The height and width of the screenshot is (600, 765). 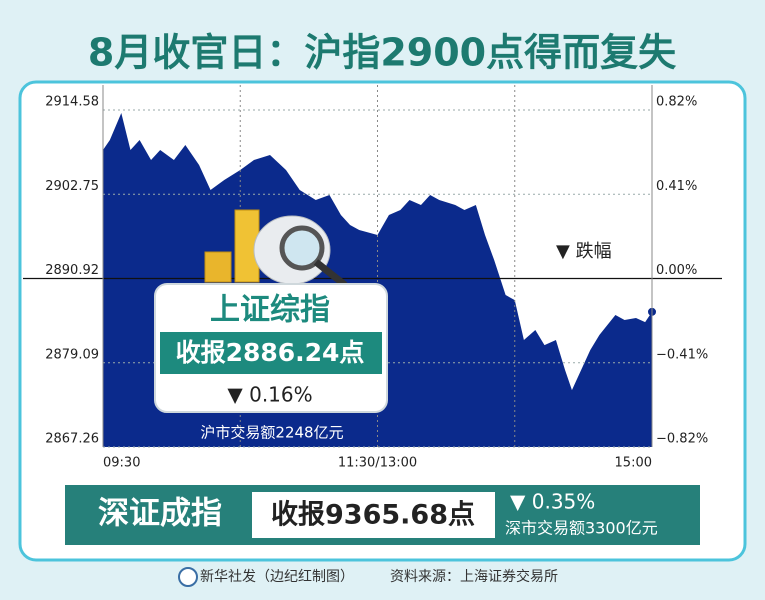 I want to click on credit: 新华社发（边纪红制图）, so click(x=277, y=577).